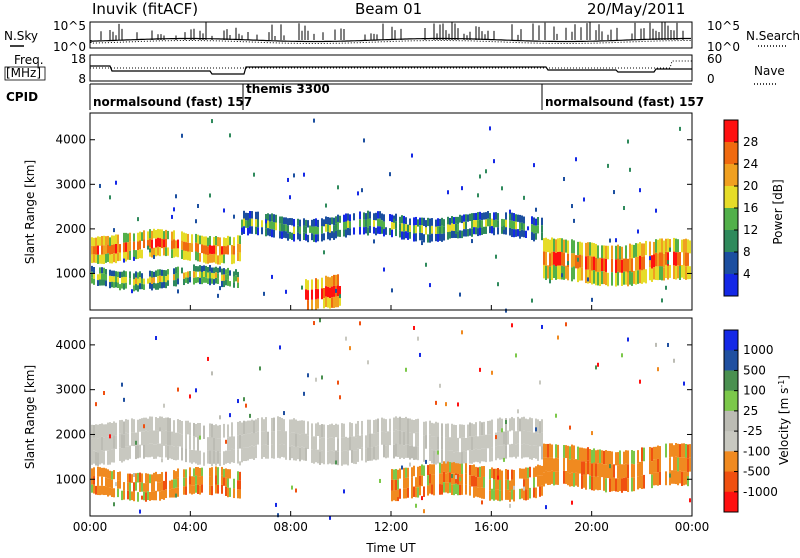 The image size is (800, 558). What do you see at coordinates (731, 197) in the screenshot?
I see `colorbar-cell` at bounding box center [731, 197].